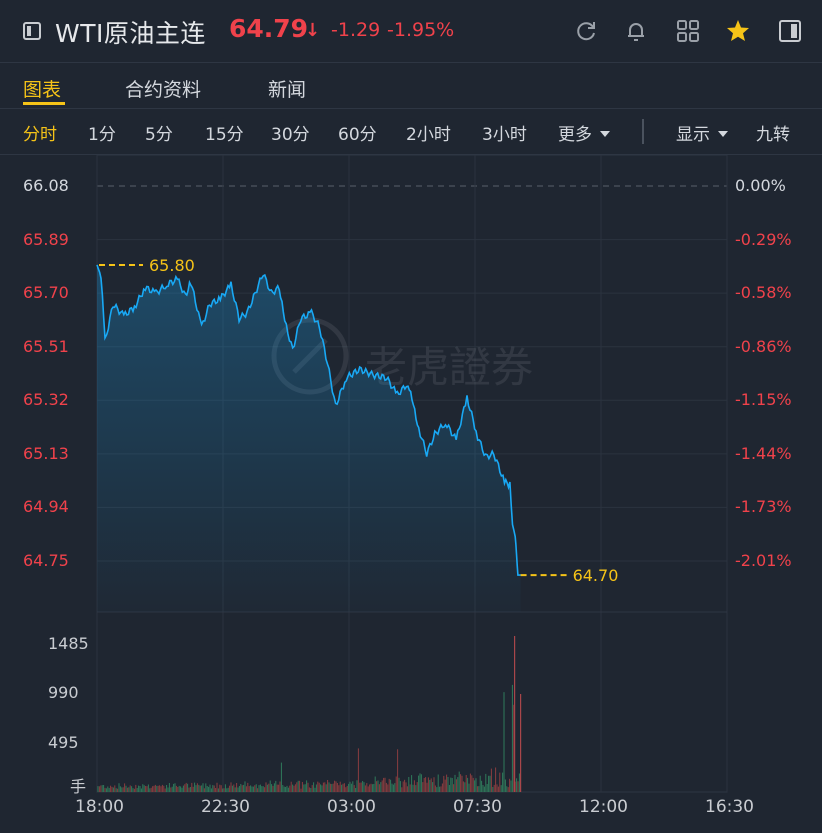 The image size is (822, 833). I want to click on x-tick: 18:00, so click(99, 807).